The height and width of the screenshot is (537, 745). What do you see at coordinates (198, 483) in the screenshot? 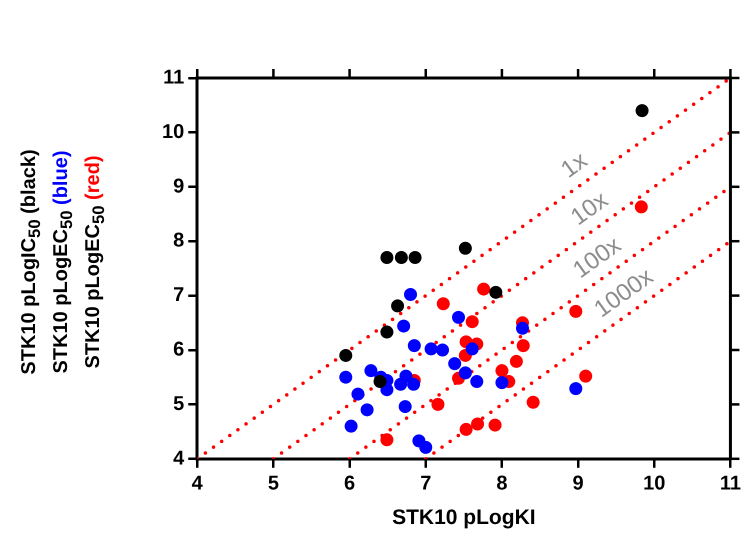
I see `x-tick-label: 4` at bounding box center [198, 483].